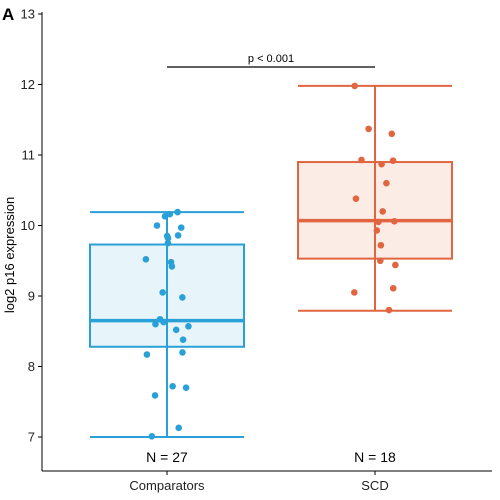 The image size is (500, 500). I want to click on n-count-label: N = 27, so click(167, 457).